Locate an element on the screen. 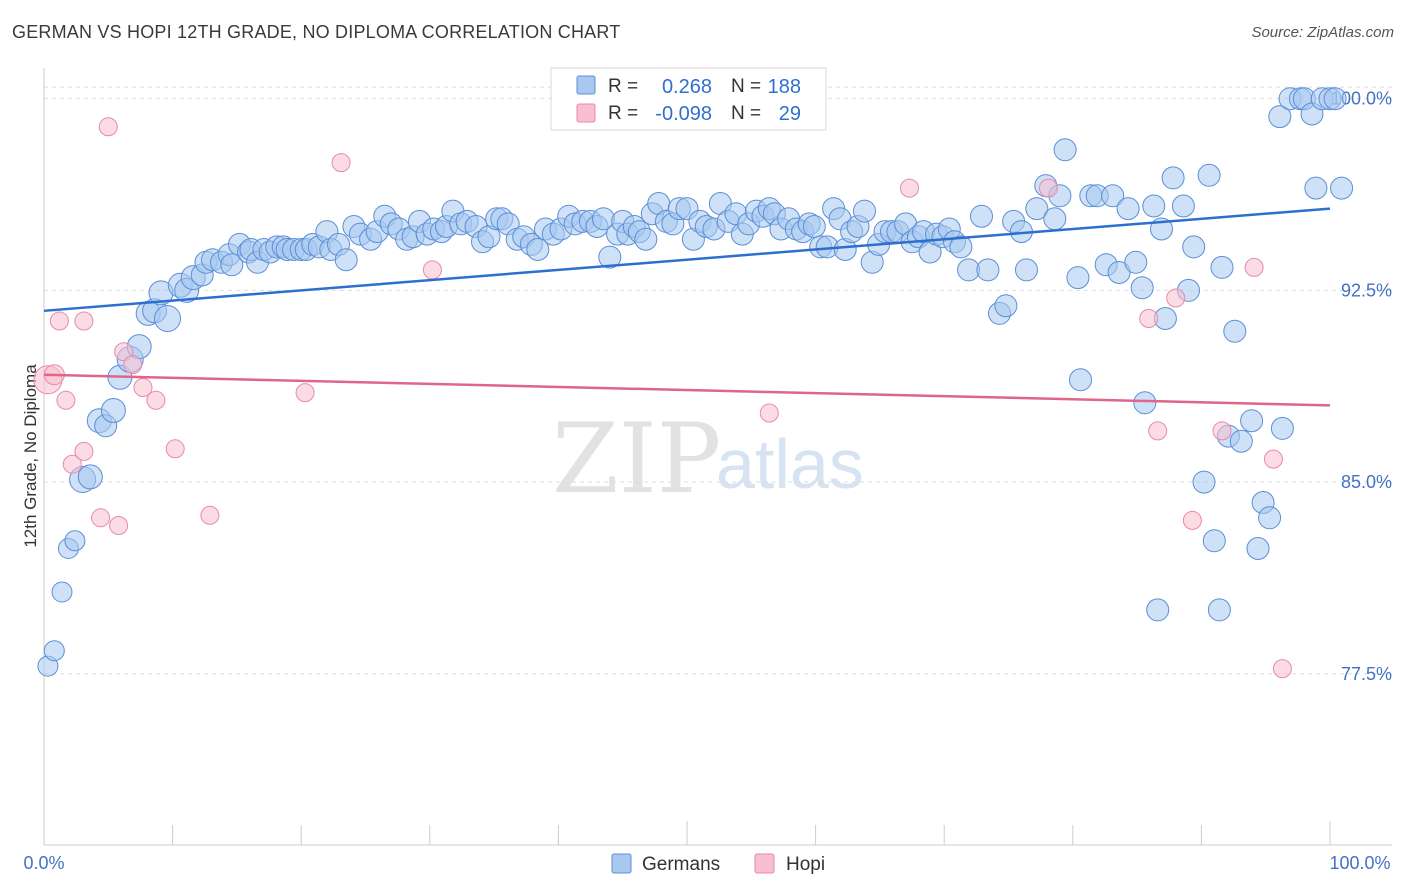  y-tick-label: 77.5% is located at coordinates (1366, 674).